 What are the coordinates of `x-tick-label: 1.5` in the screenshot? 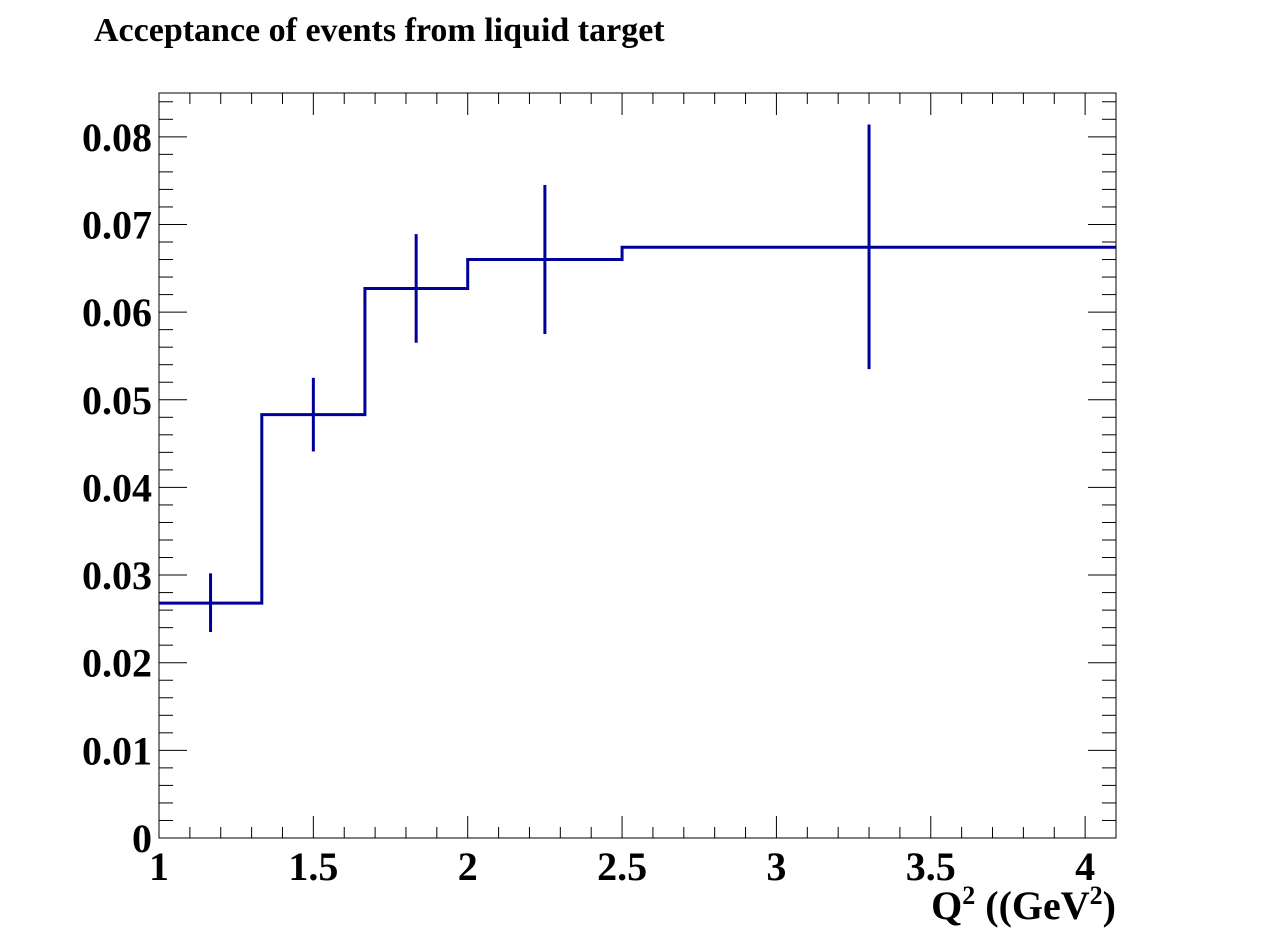 It's located at (313, 866).